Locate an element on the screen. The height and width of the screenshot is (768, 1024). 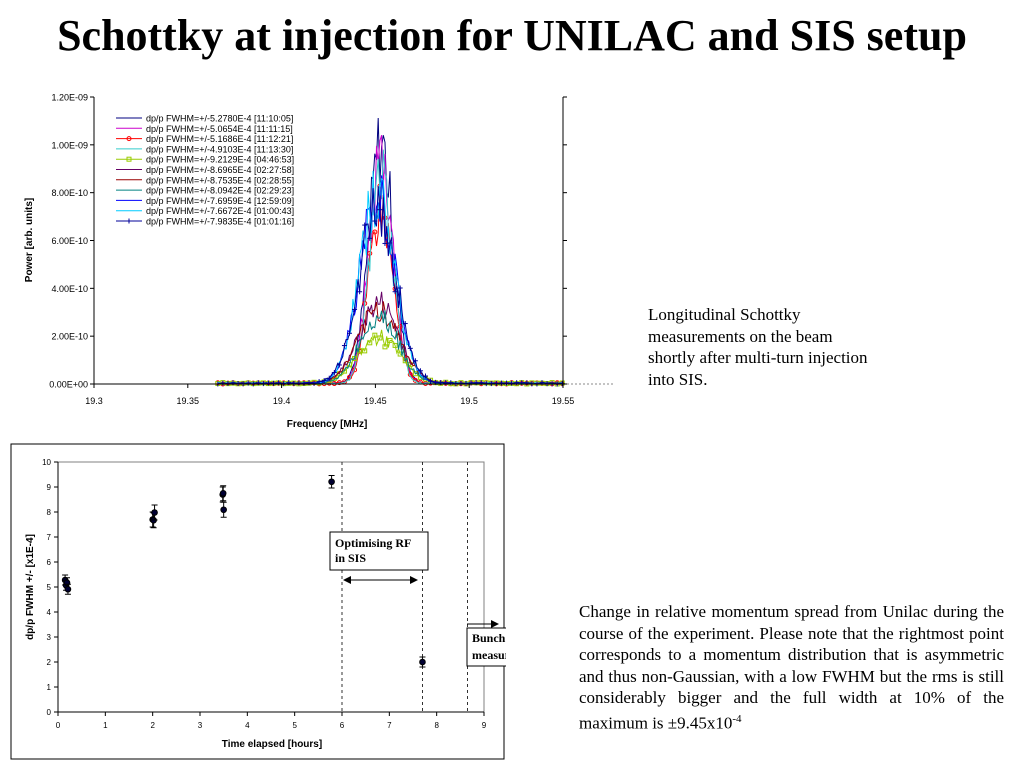
chart1-ytick-label: 0.00E+00 is located at coordinates (68, 385).